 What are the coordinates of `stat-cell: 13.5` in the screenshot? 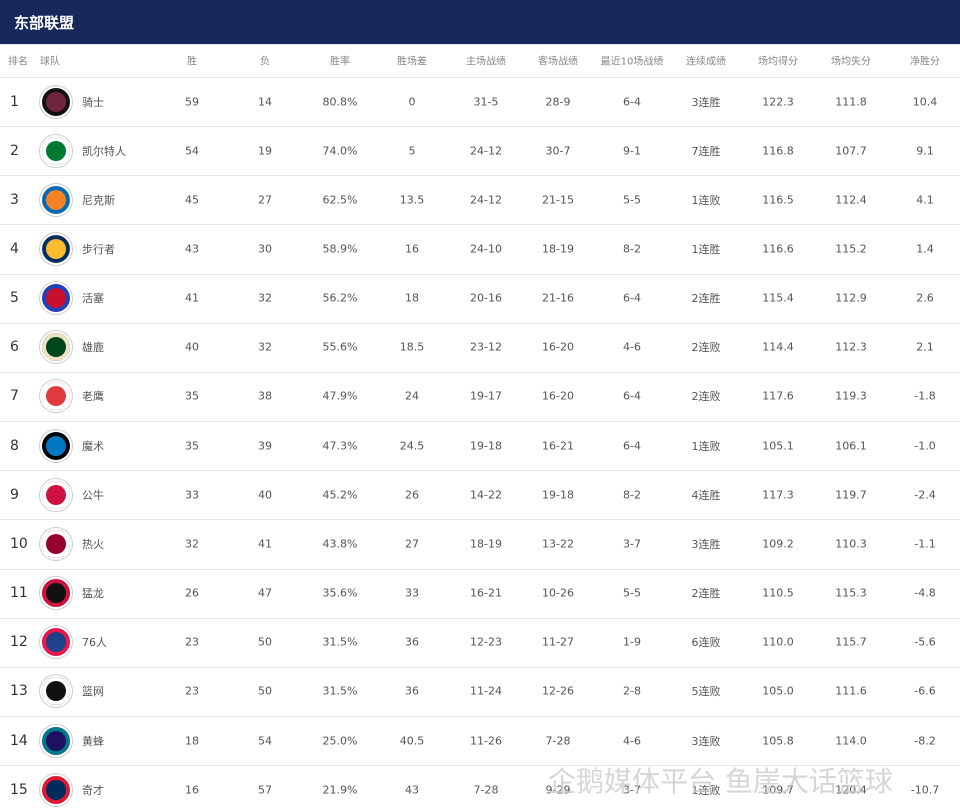 It's located at (412, 200).